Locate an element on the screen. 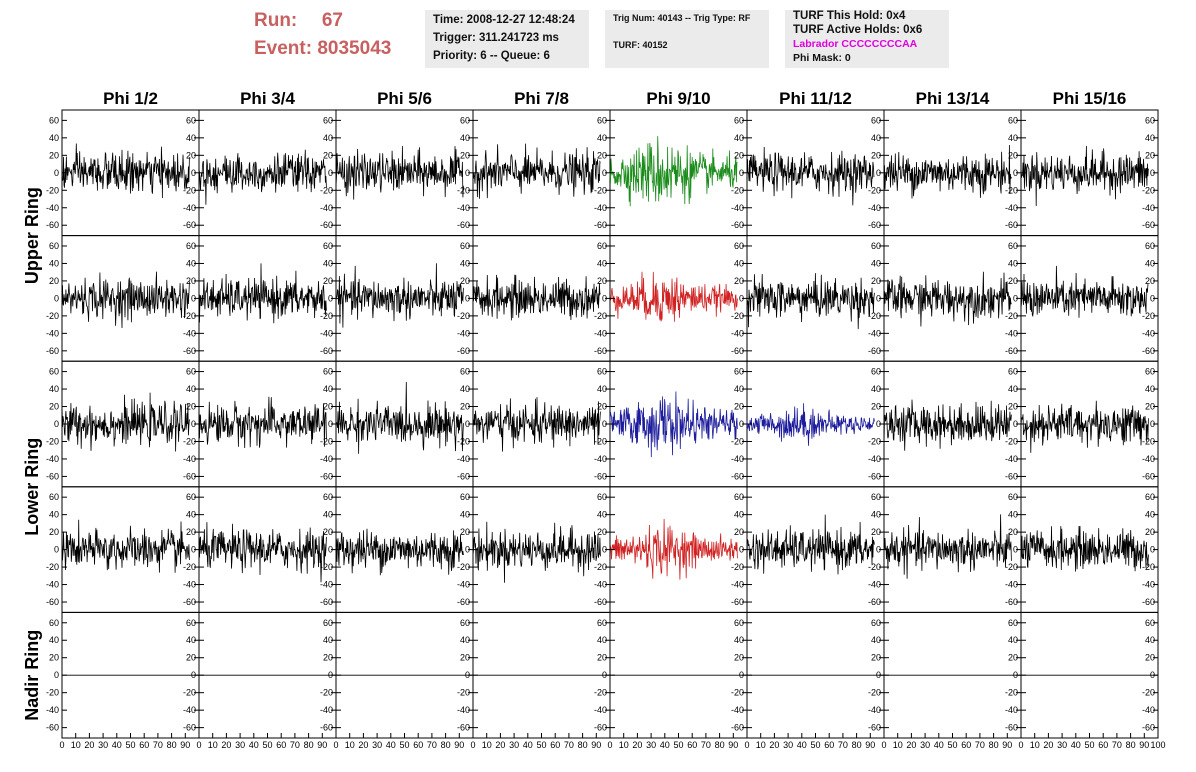  y-tick-label-left-r2-6: 60 is located at coordinates (54, 372).